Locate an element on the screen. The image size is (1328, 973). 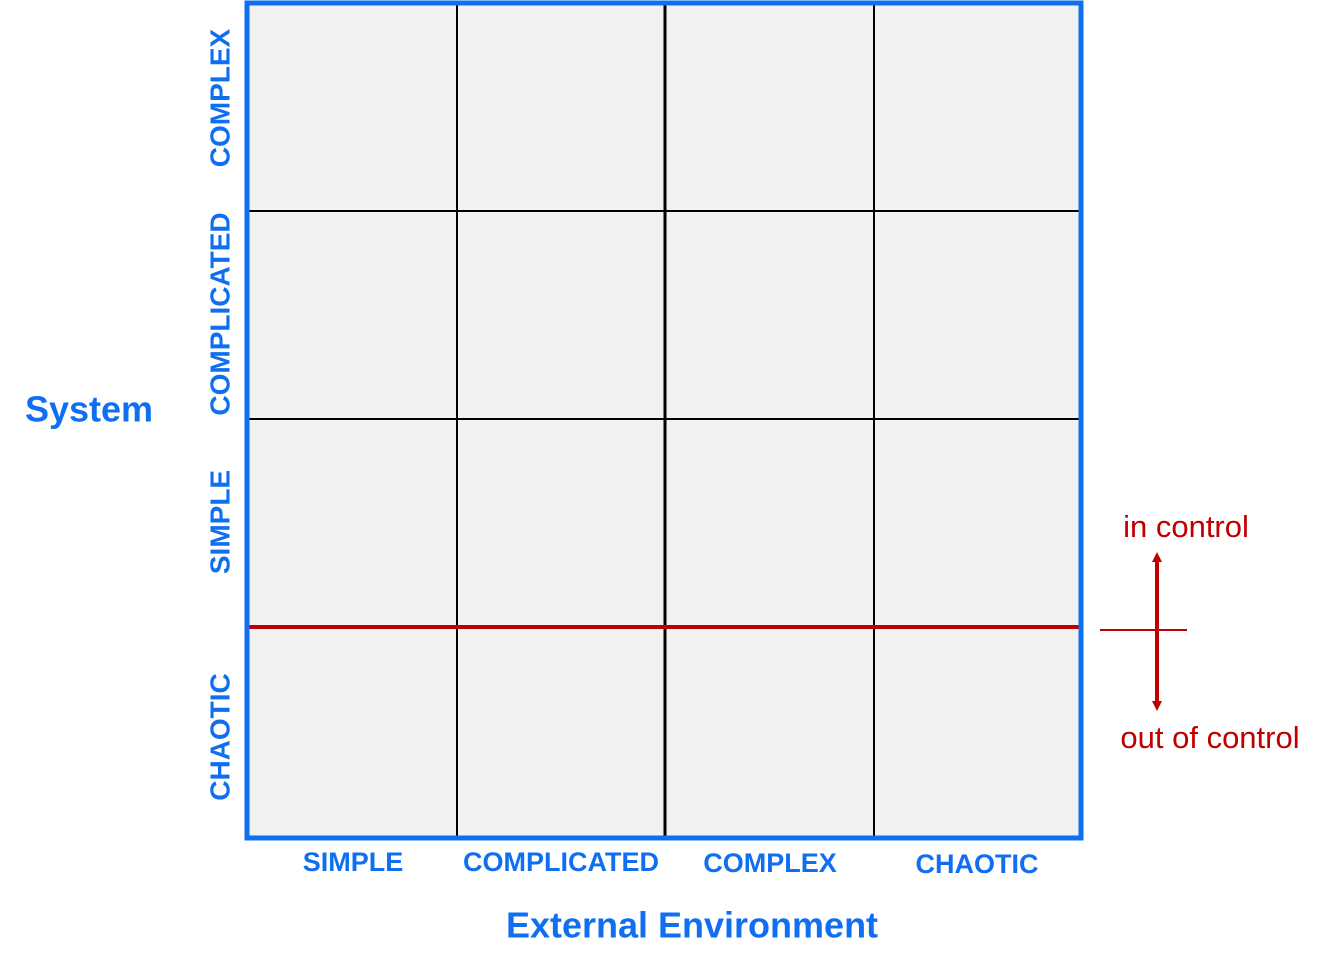
column-label: COMPLEX is located at coordinates (770, 863).